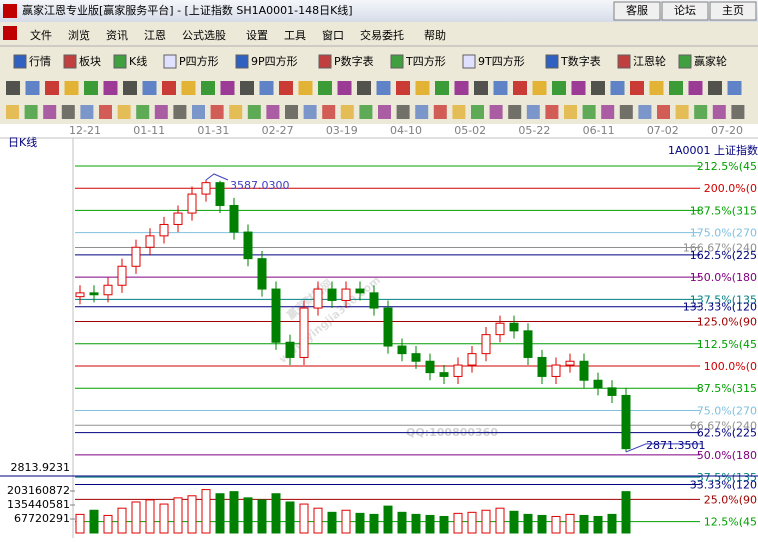 The height and width of the screenshot is (542, 758). Describe the element at coordinates (79, 35) in the screenshot. I see `menu-item: 浏览` at that location.